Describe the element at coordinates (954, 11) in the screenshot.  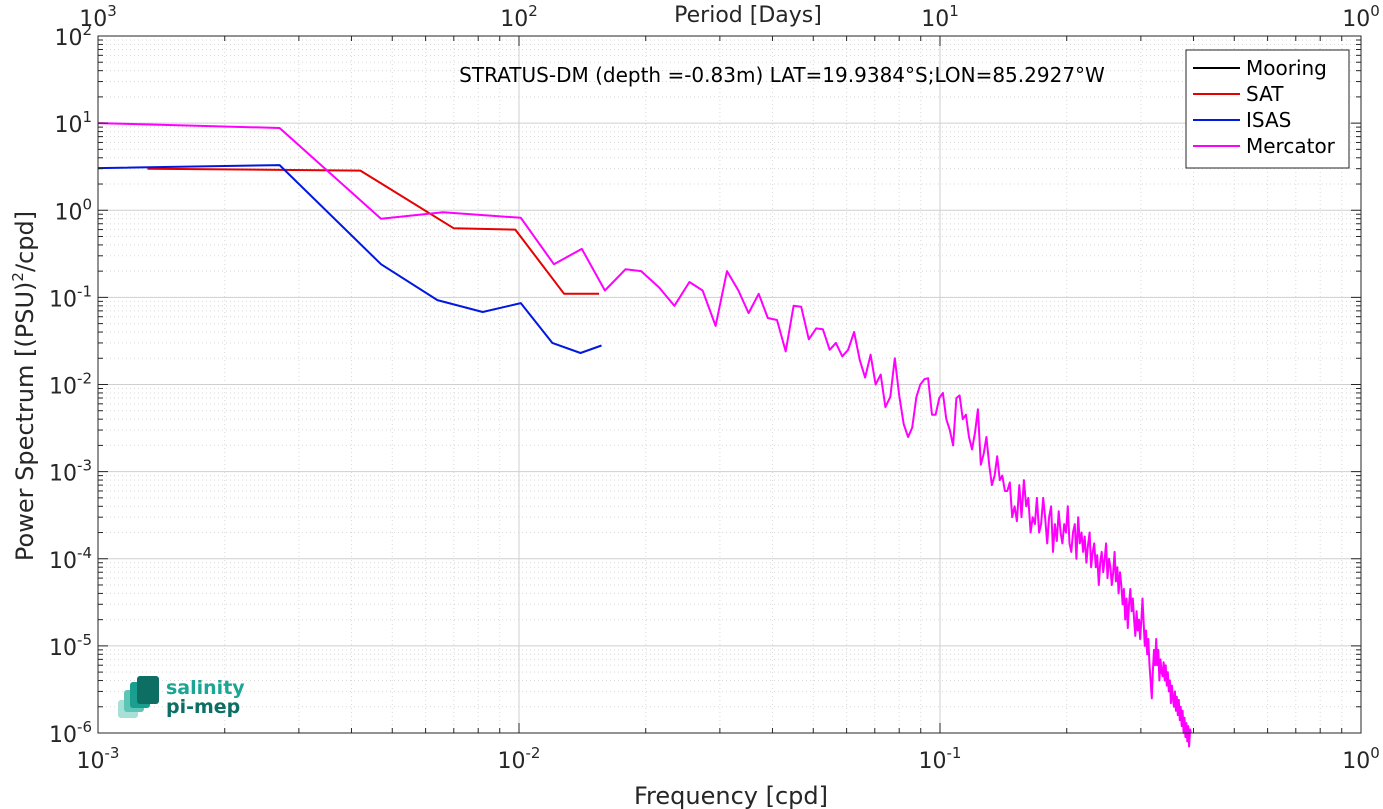
I see `top-tick-exponent: 1` at that location.